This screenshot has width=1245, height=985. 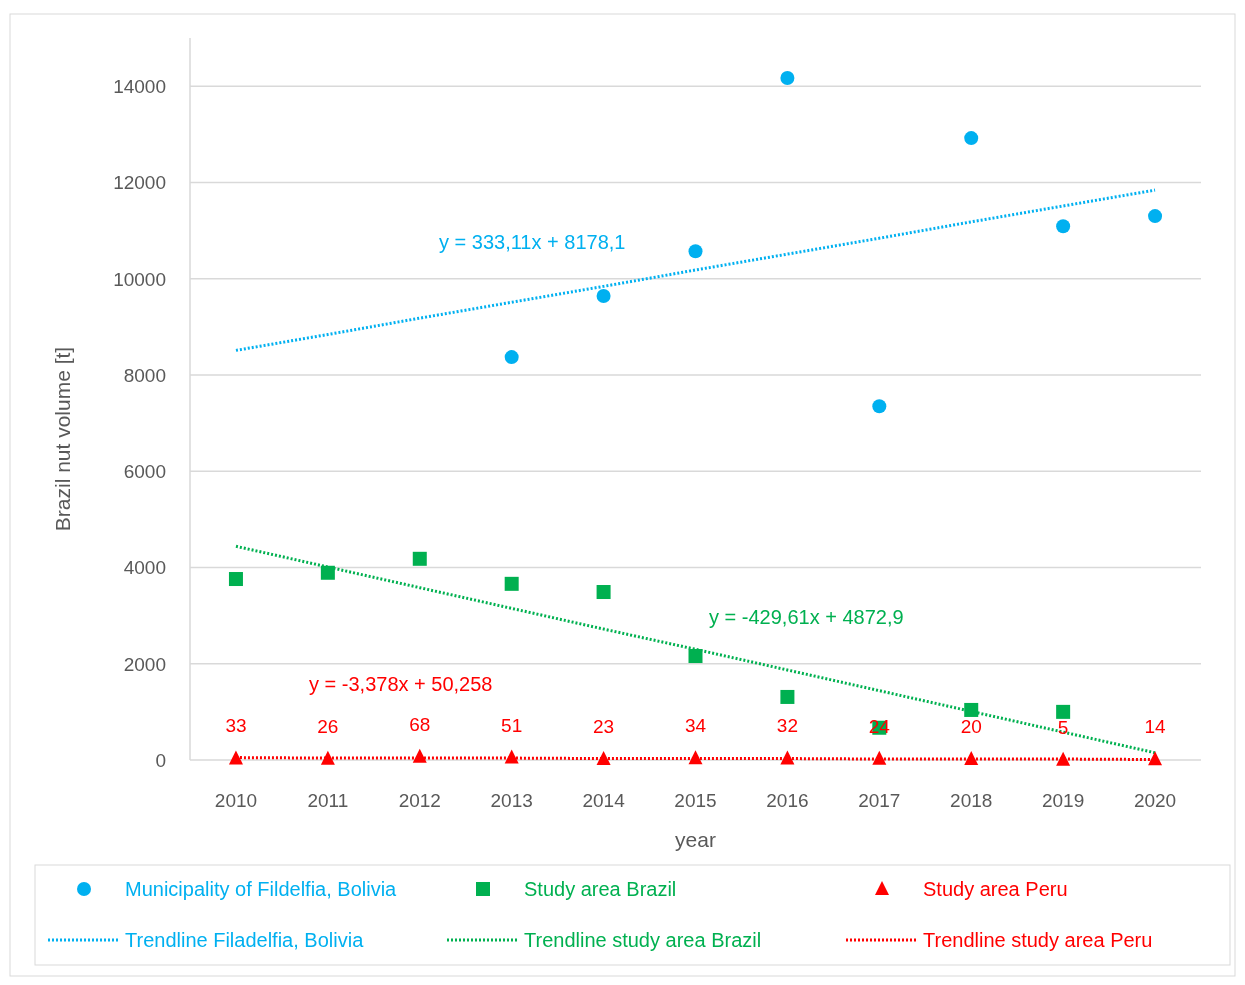 I want to click on x-tick-label: 2014, so click(x=604, y=800).